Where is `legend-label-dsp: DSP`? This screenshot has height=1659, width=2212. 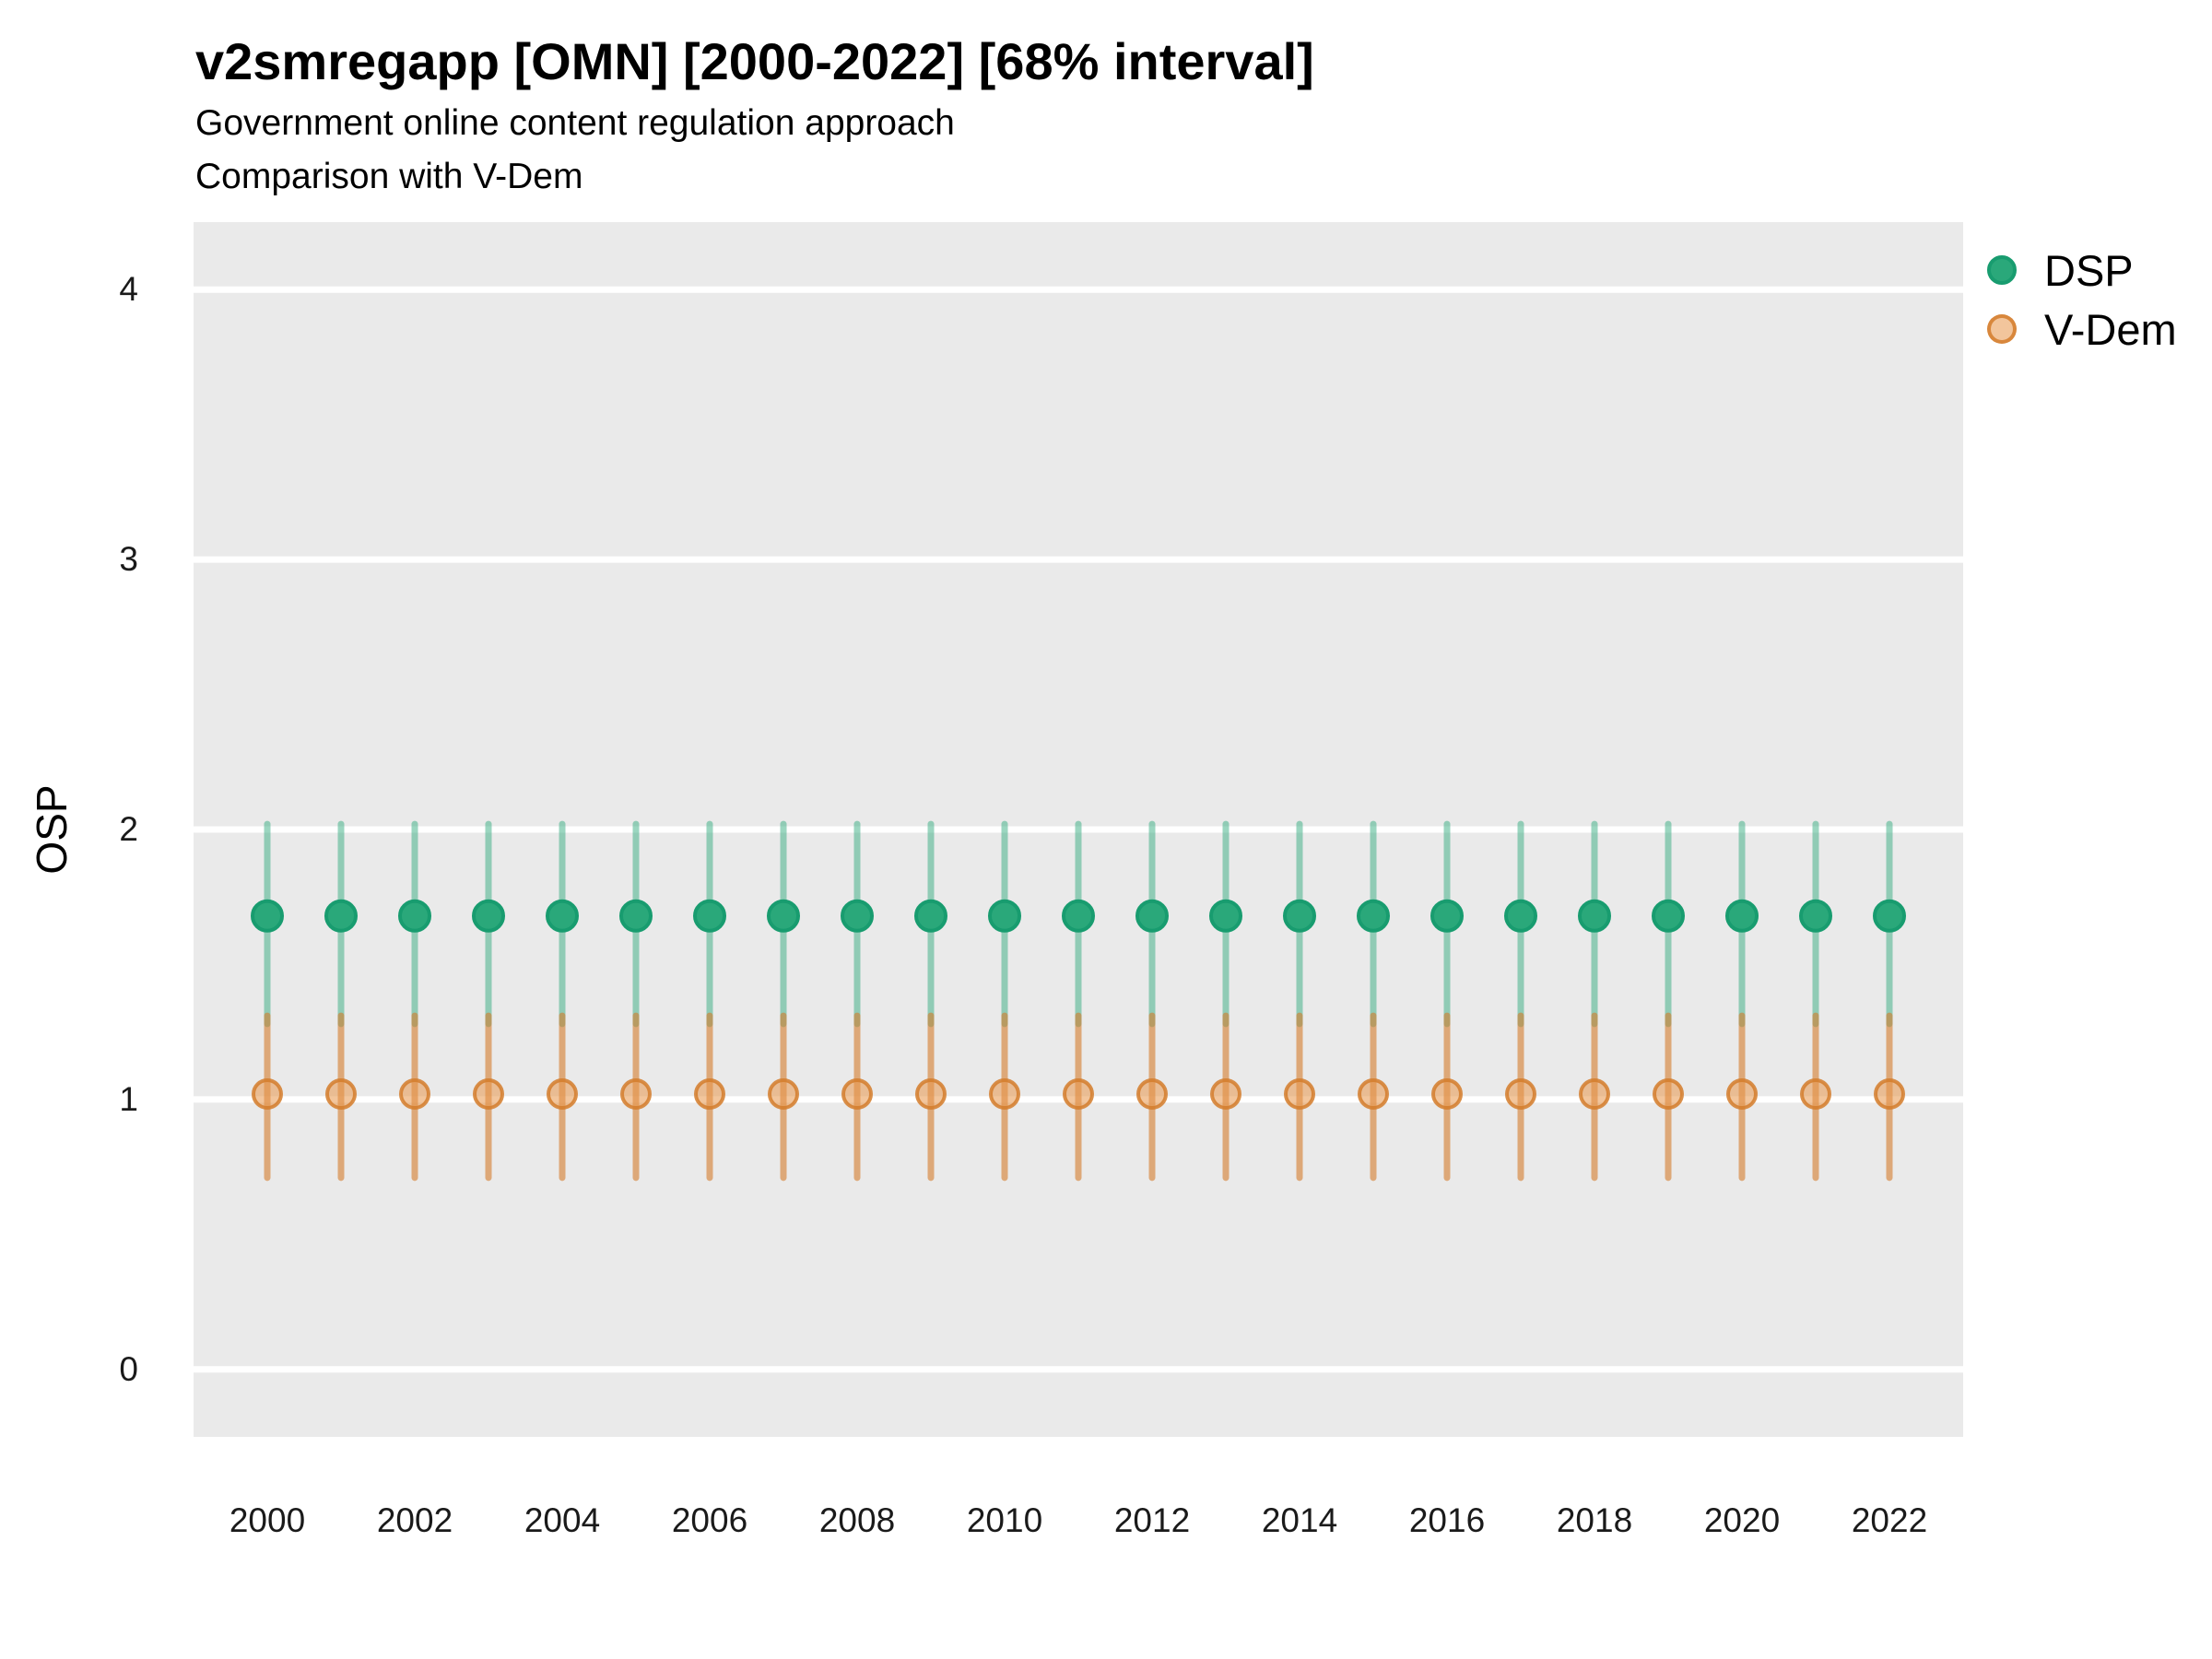
legend-label-dsp: DSP is located at coordinates (2089, 270).